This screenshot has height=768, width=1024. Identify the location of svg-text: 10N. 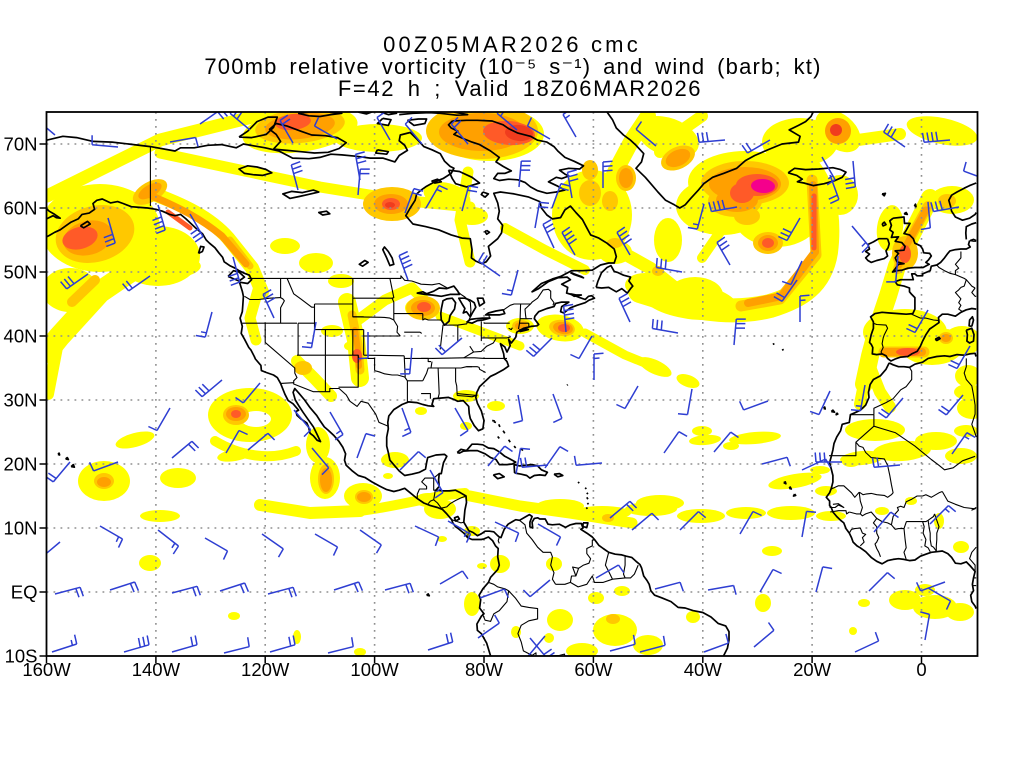
(21, 528).